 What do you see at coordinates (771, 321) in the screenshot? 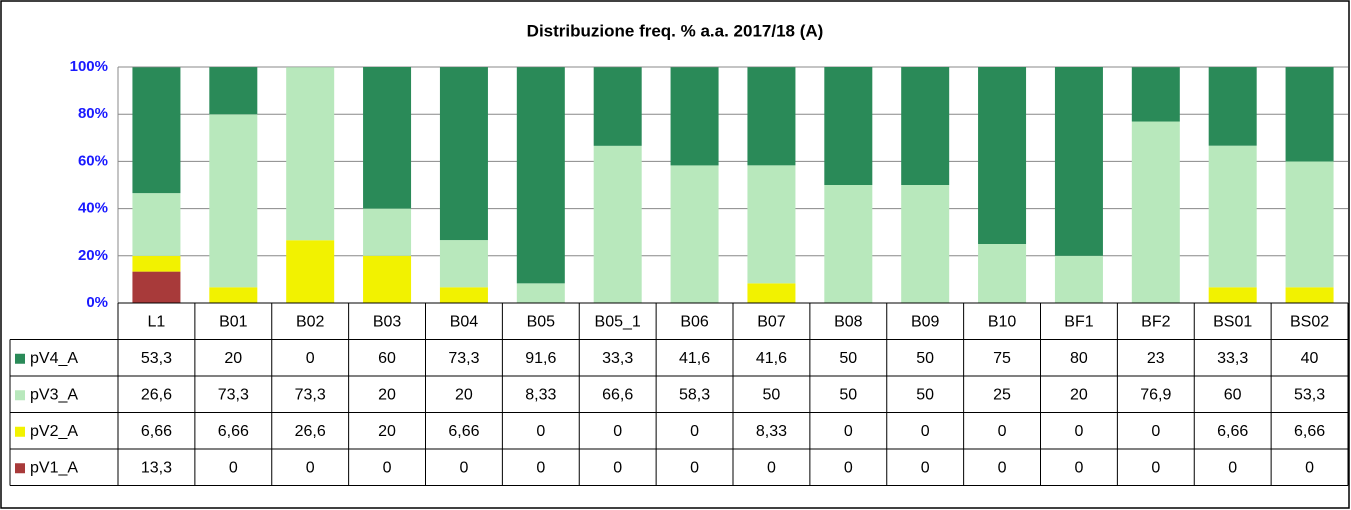
I see `x-tick-label: B07` at bounding box center [771, 321].